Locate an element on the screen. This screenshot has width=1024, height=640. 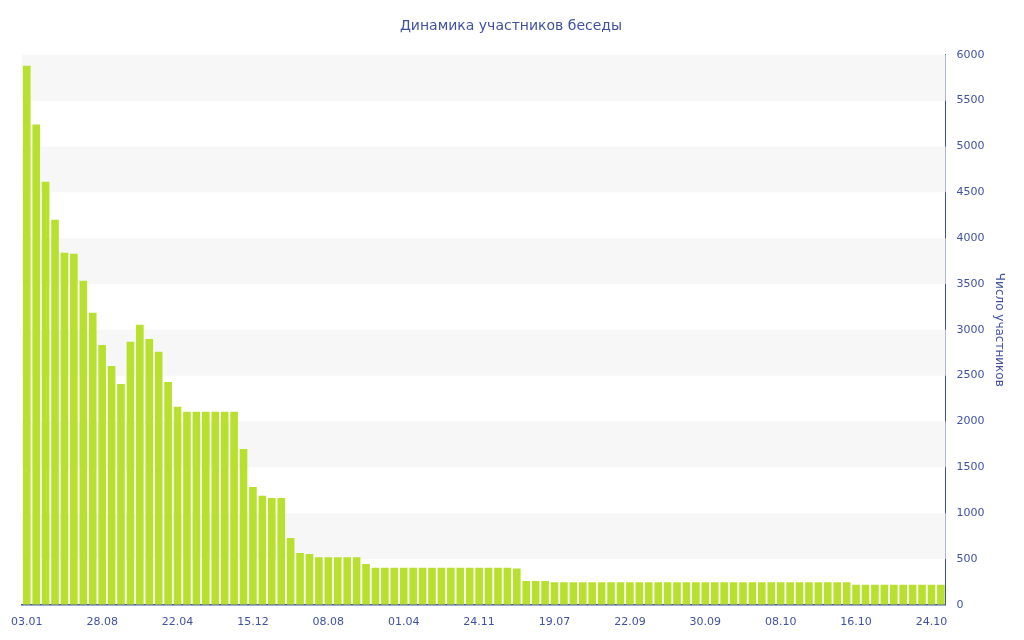
y-tick-label: 5000 is located at coordinates (970, 146).